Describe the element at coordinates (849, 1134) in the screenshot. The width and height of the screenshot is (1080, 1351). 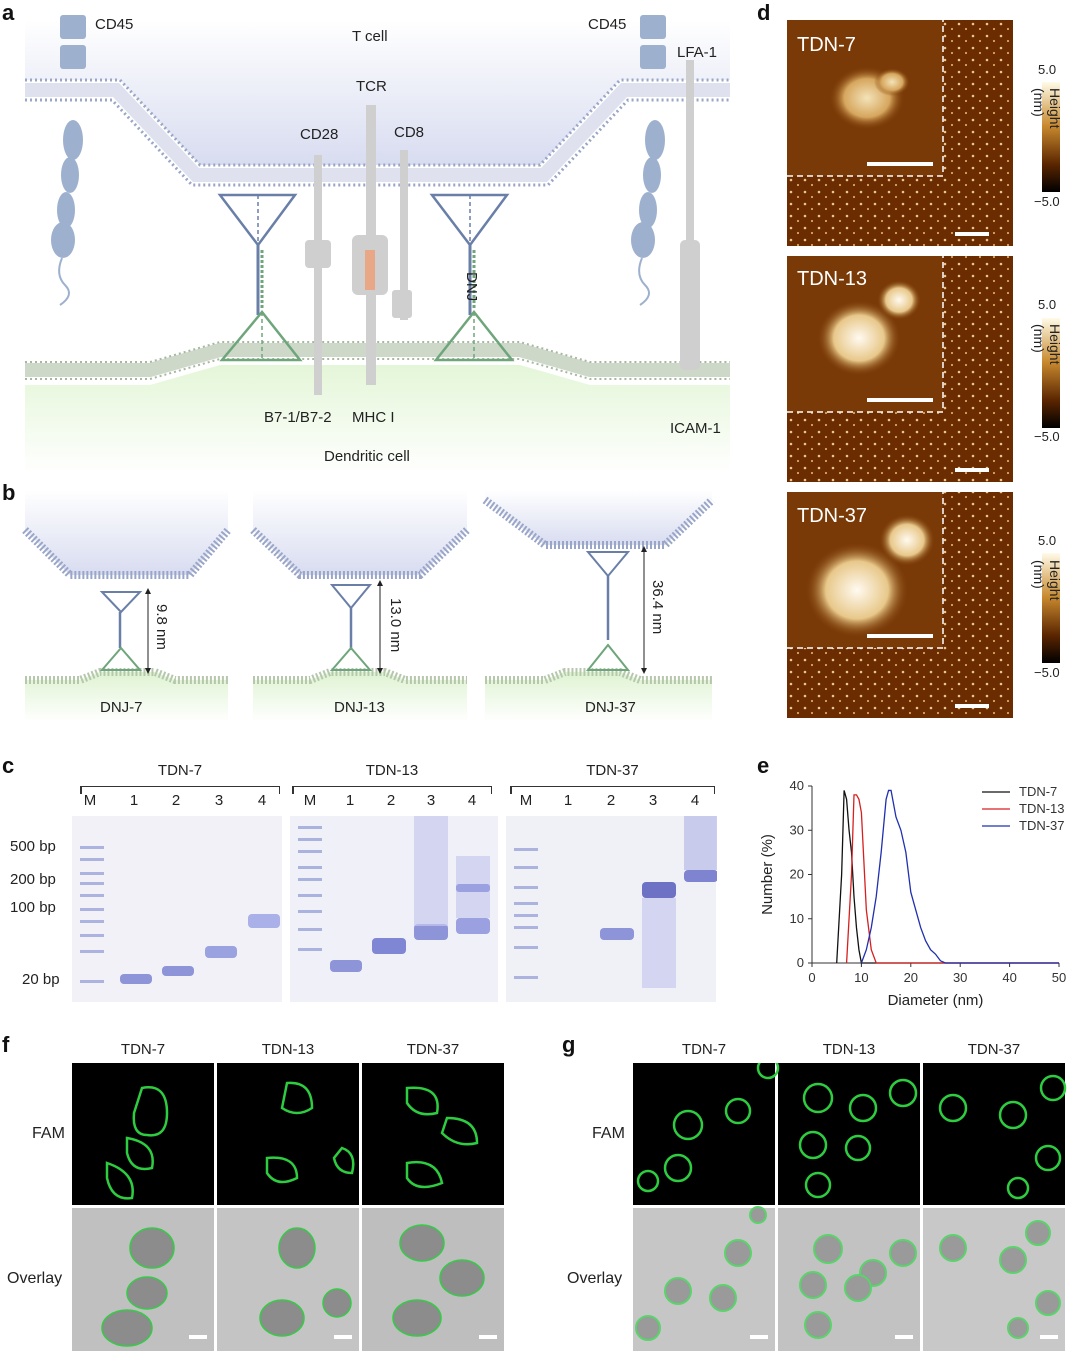
I see `g-fam-tdn13` at that location.